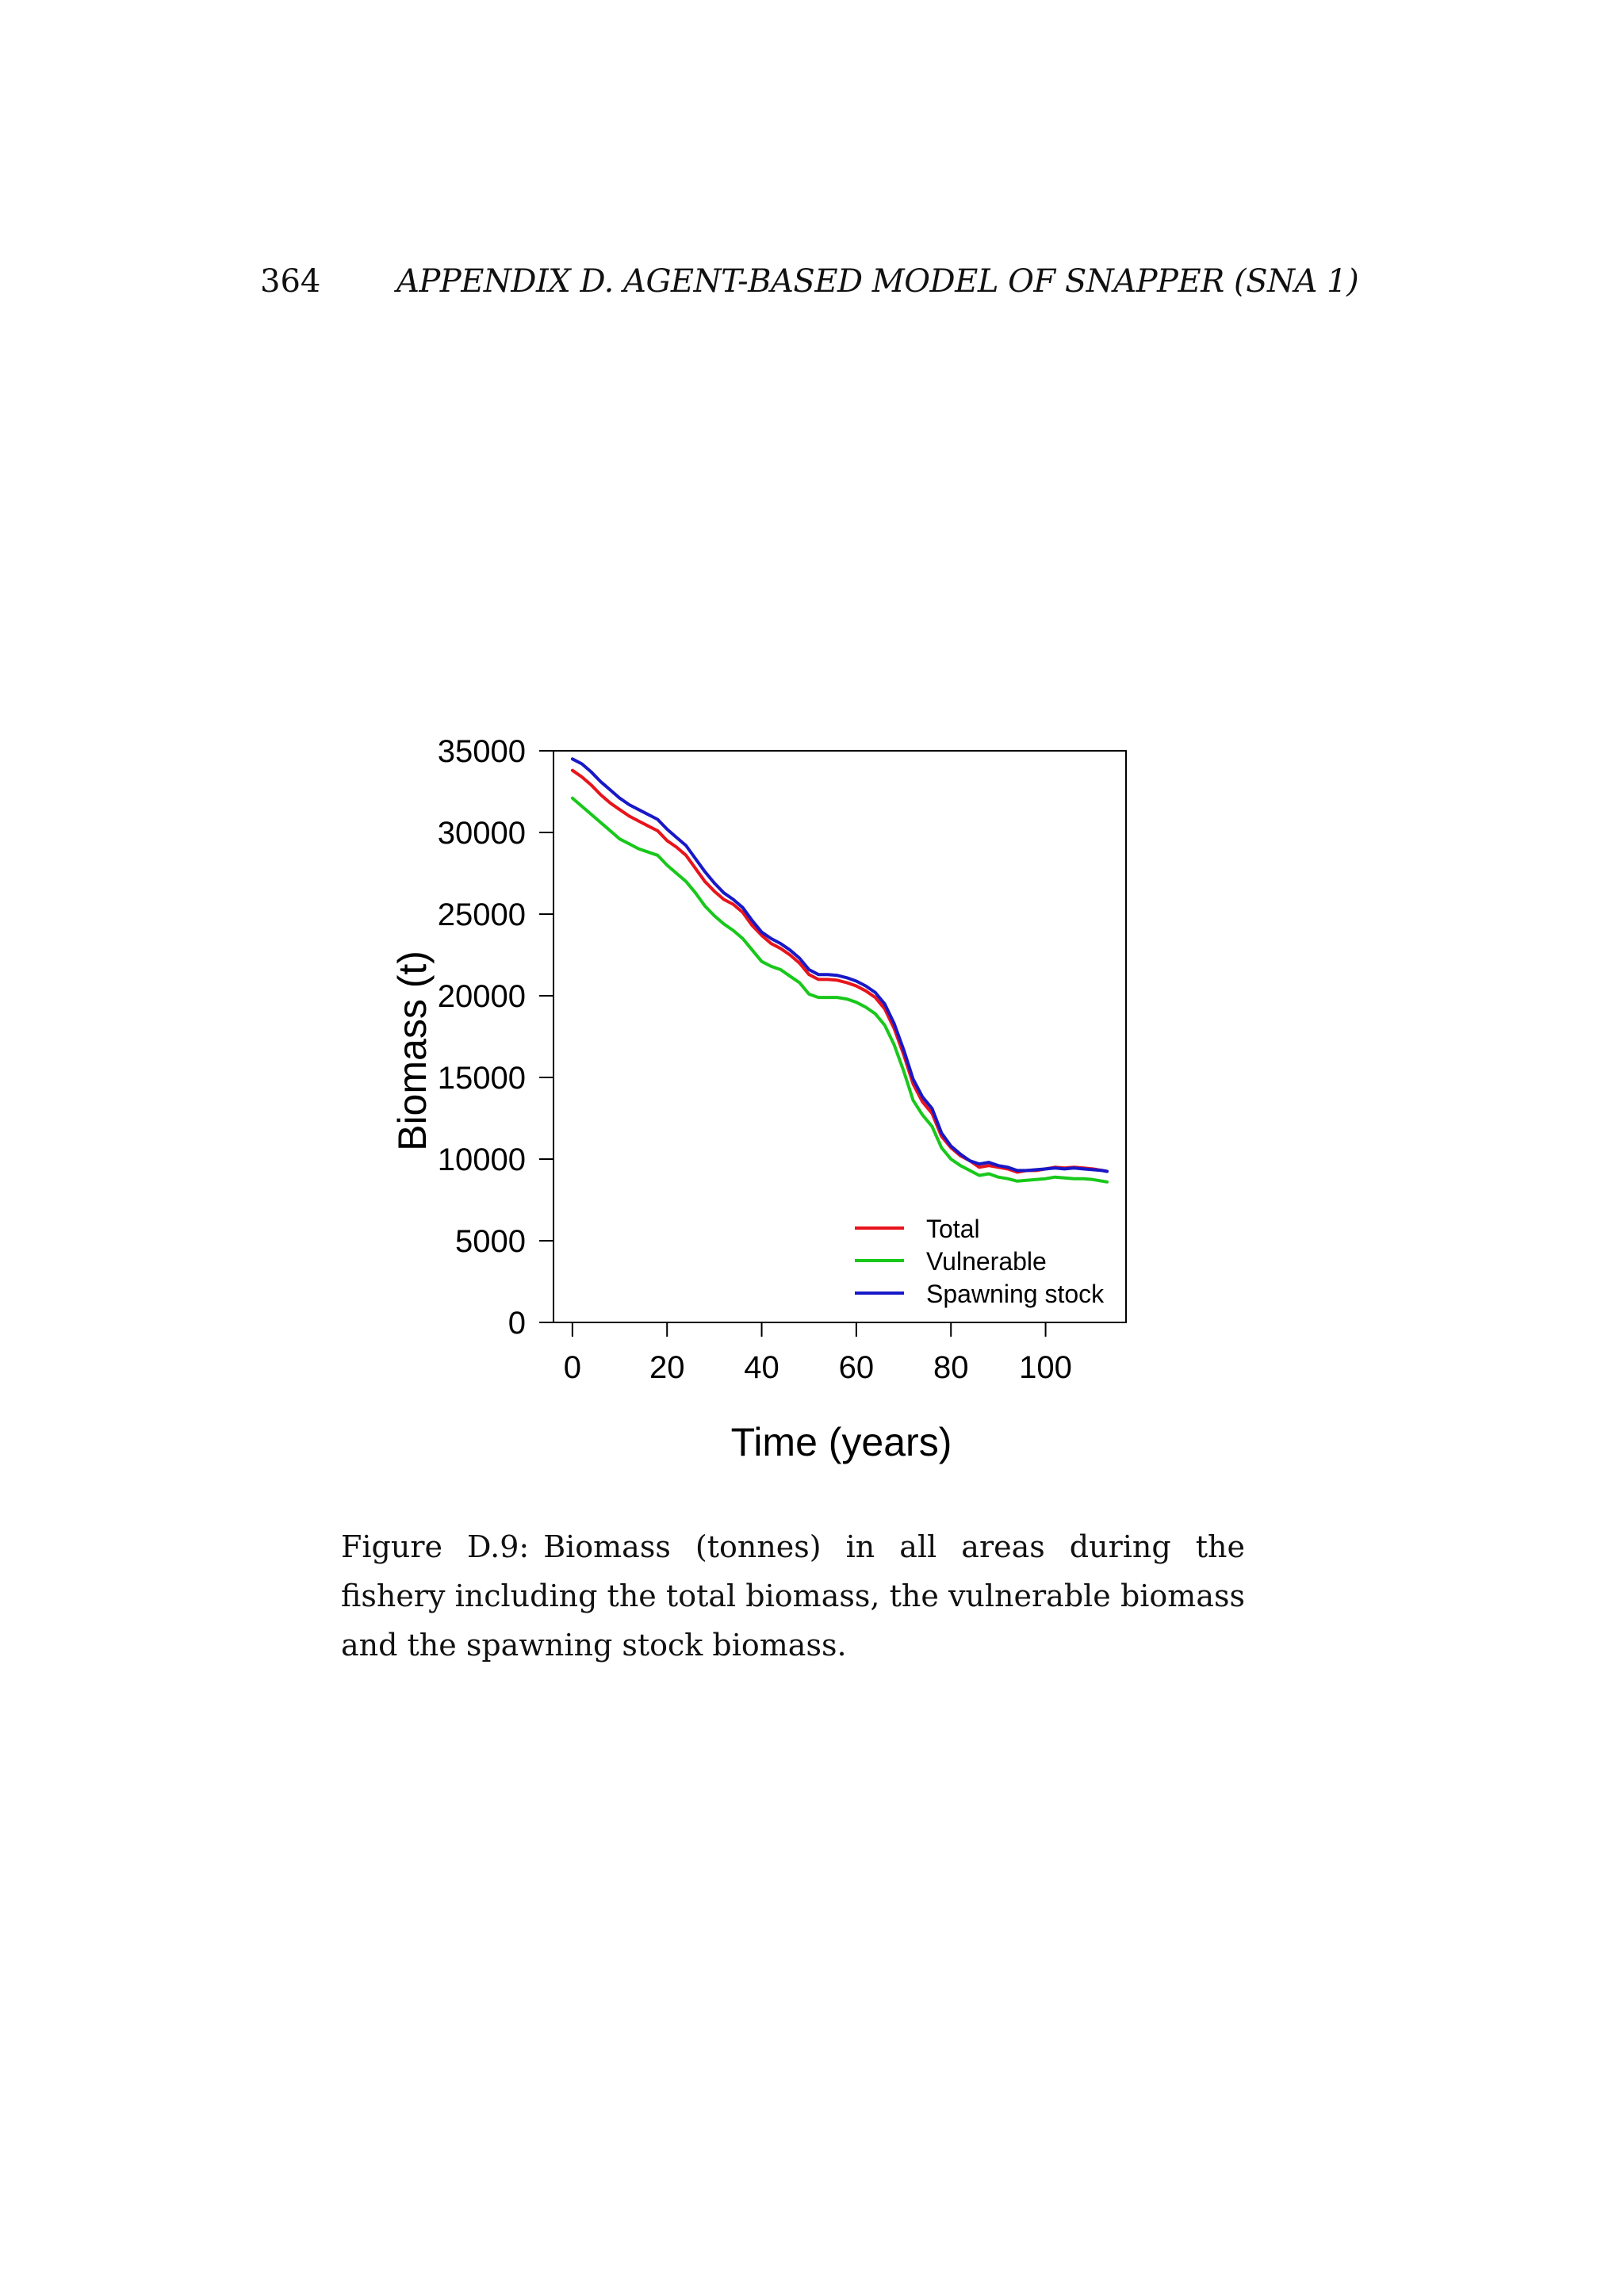 Image resolution: width=1624 pixels, height=2296 pixels. I want to click on y-axis-label: Biomass (t), so click(413, 1051).